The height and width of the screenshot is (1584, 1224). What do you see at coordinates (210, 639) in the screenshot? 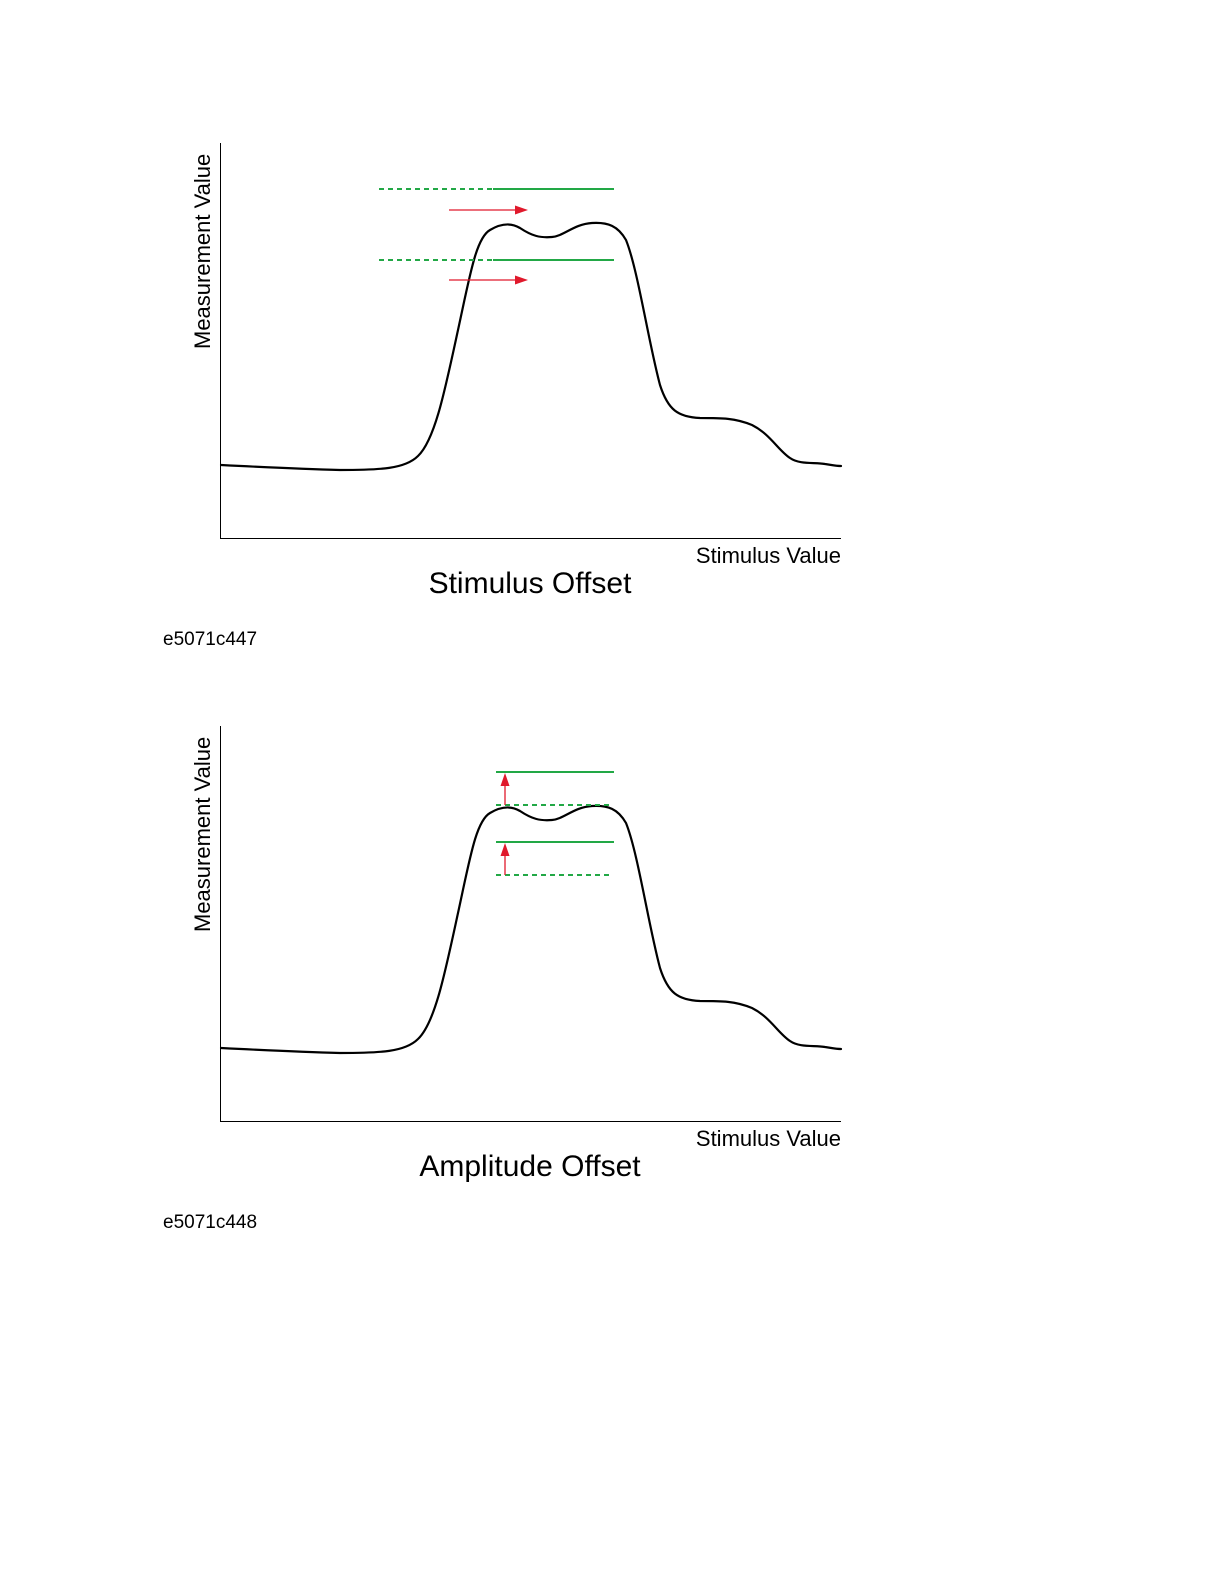
I see `figure-id: e5071c447` at bounding box center [210, 639].